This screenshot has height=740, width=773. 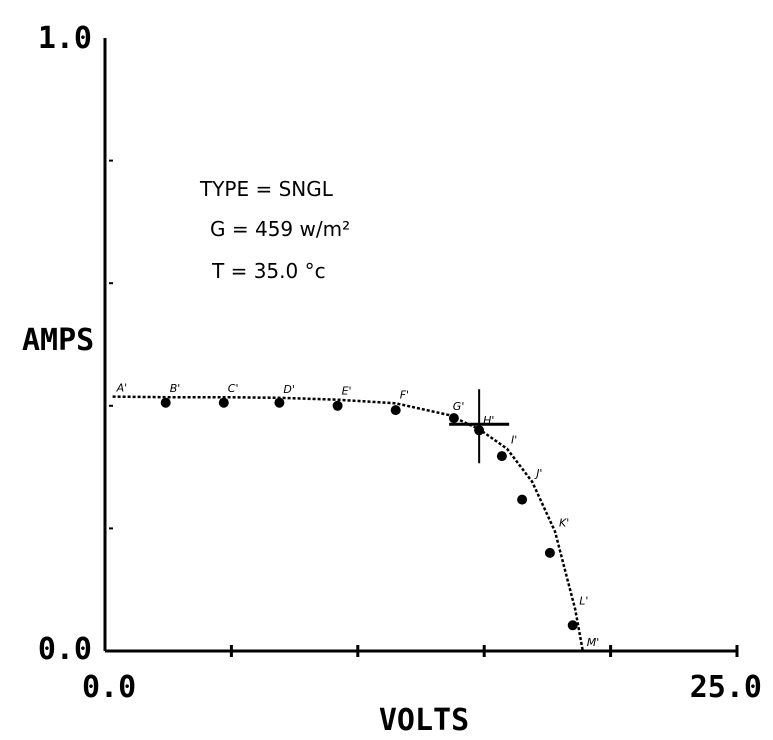 What do you see at coordinates (65, 649) in the screenshot?
I see `y-tick-min: 0.0` at bounding box center [65, 649].